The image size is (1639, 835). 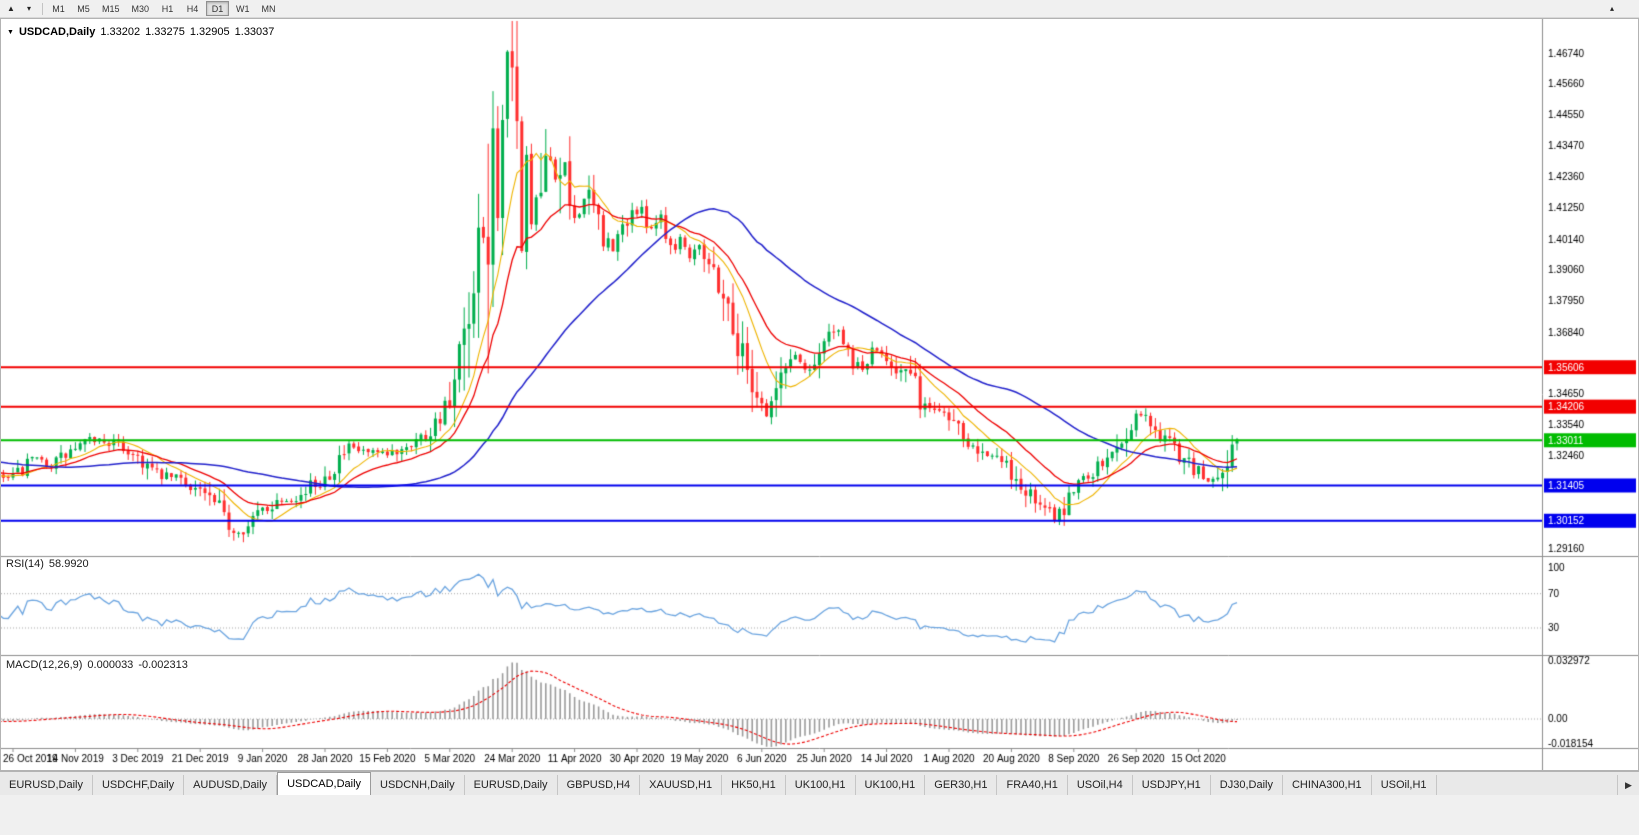 I want to click on toolbar-separator, so click(x=42, y=8).